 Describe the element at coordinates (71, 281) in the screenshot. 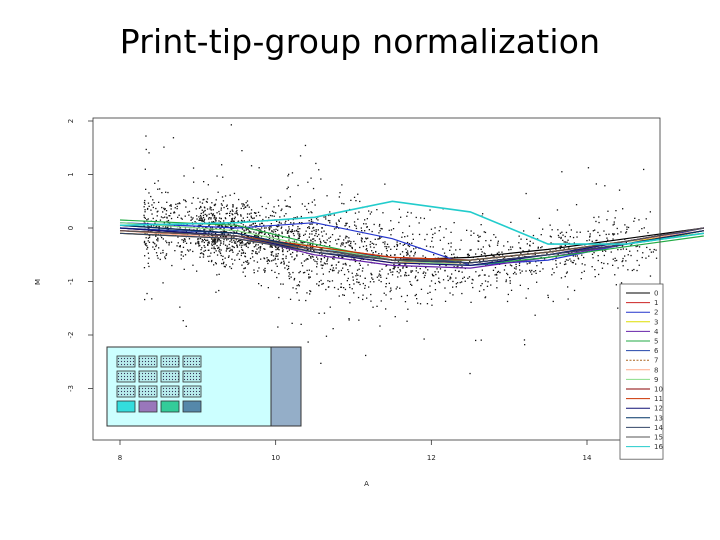

I see `y-tick-label: -1` at that location.